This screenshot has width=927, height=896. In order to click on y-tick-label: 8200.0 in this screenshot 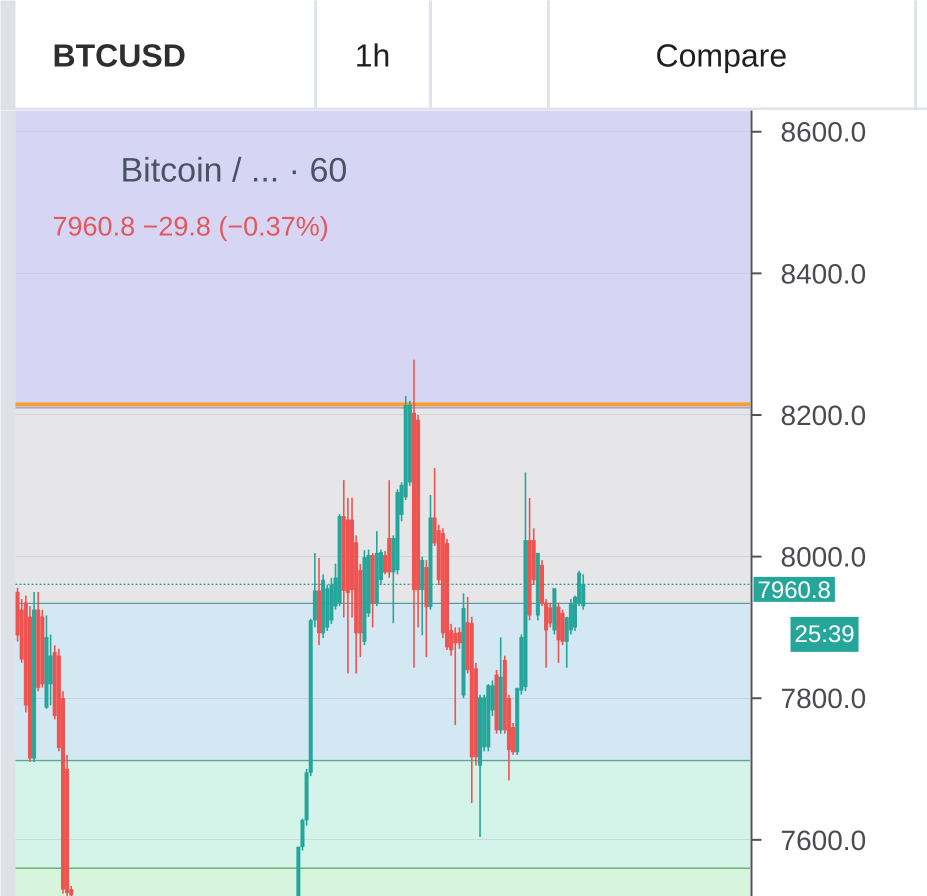, I will do `click(823, 415)`.